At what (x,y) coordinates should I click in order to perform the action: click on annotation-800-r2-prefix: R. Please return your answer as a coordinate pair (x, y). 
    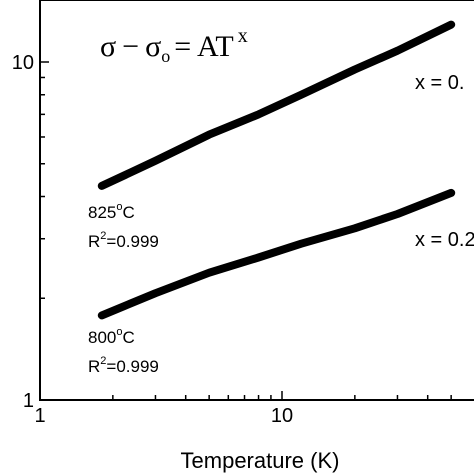
    Looking at the image, I should click on (94, 366).